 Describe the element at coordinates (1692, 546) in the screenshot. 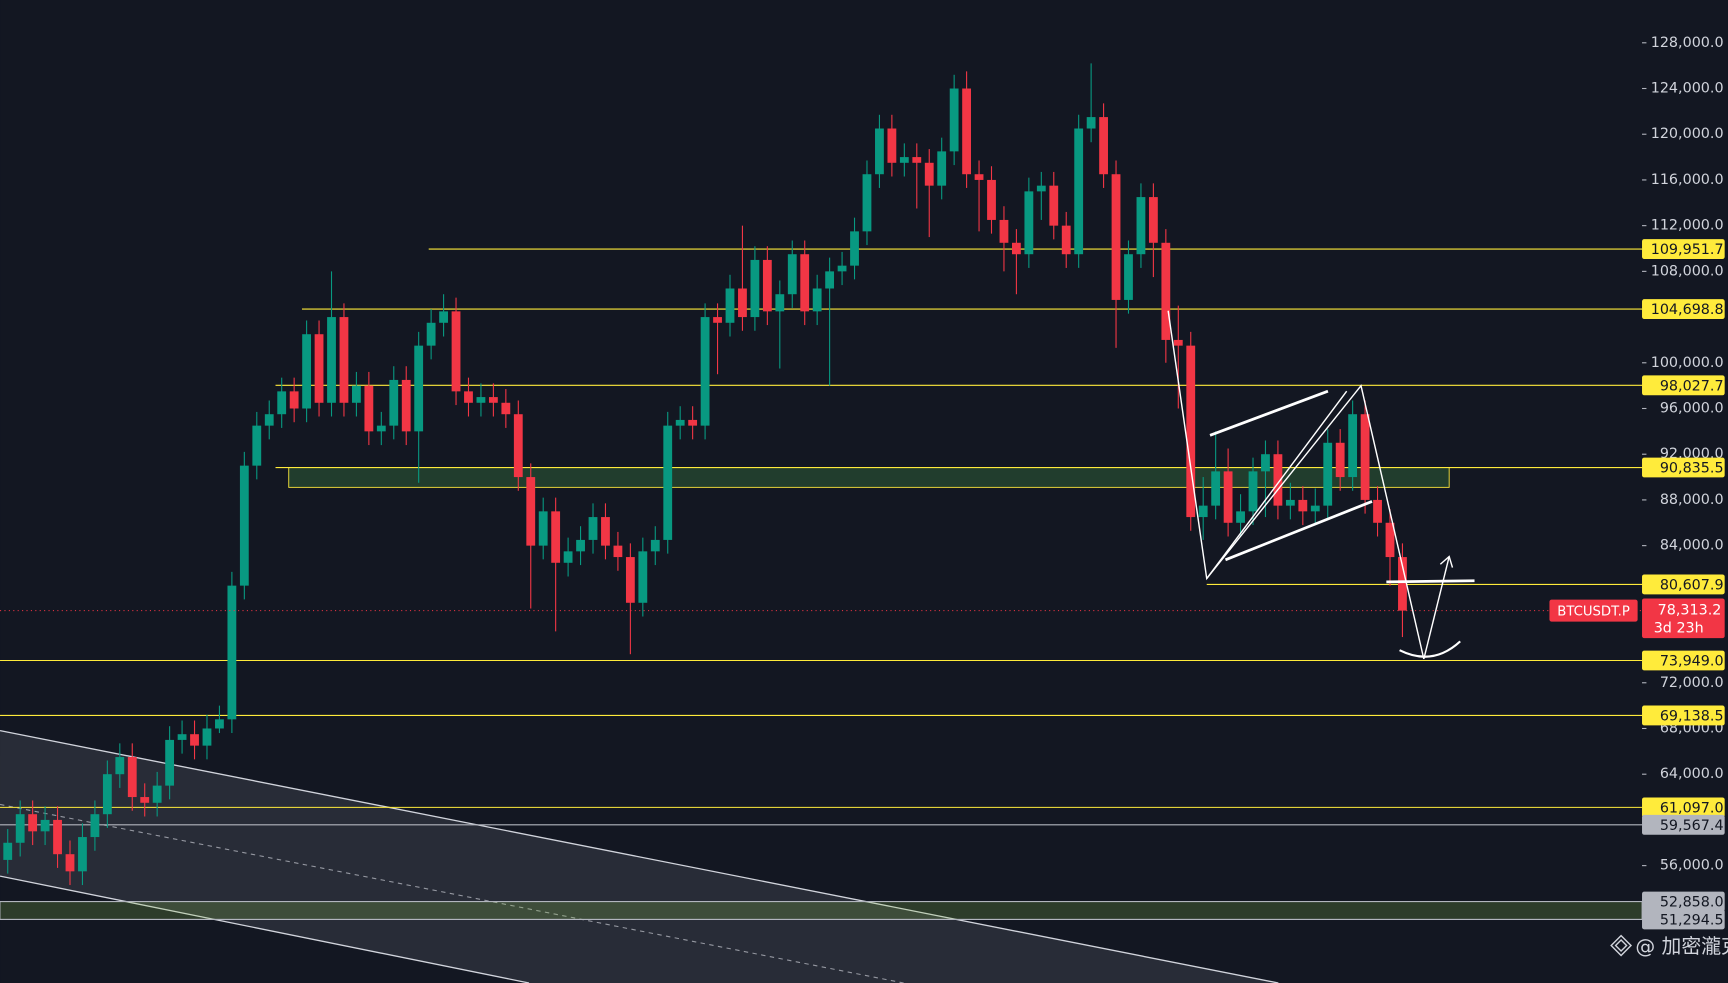

I see `y-tick-label: 84,000.0` at that location.